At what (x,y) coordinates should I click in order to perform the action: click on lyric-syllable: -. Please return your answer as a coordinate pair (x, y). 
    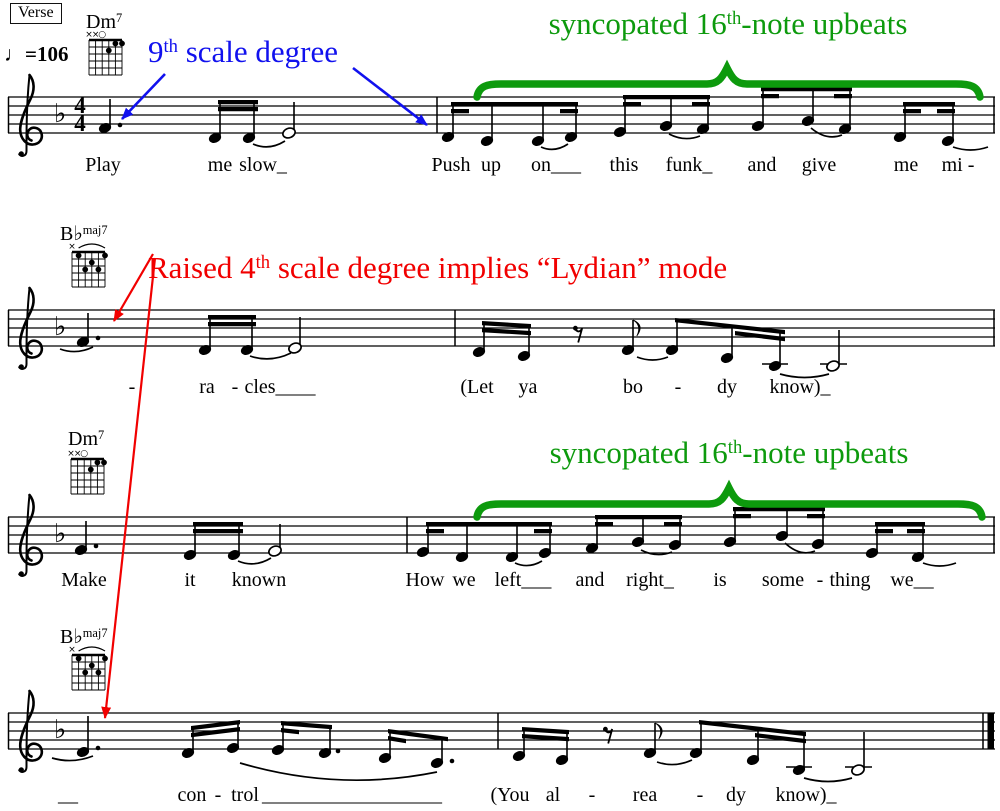
    Looking at the image, I should click on (820, 580).